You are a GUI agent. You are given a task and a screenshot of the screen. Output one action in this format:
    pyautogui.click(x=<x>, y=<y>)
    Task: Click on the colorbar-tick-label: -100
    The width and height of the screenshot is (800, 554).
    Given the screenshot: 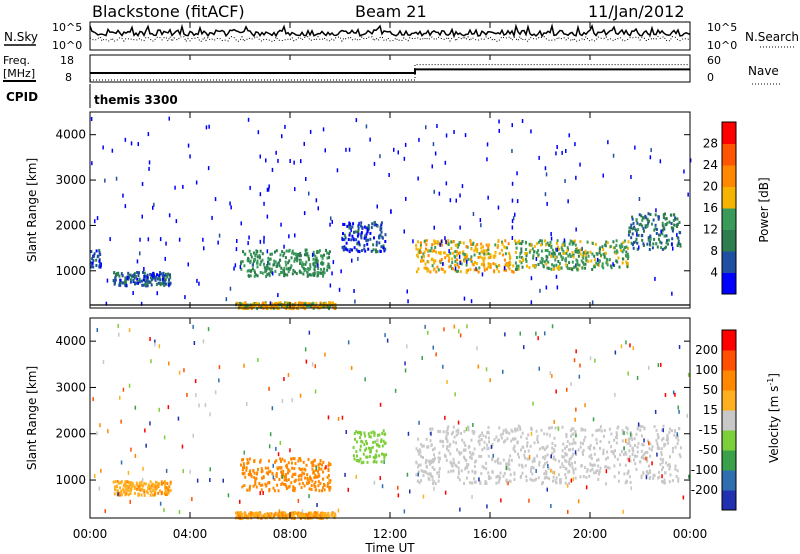 What is the action you would take?
    pyautogui.click(x=704, y=470)
    